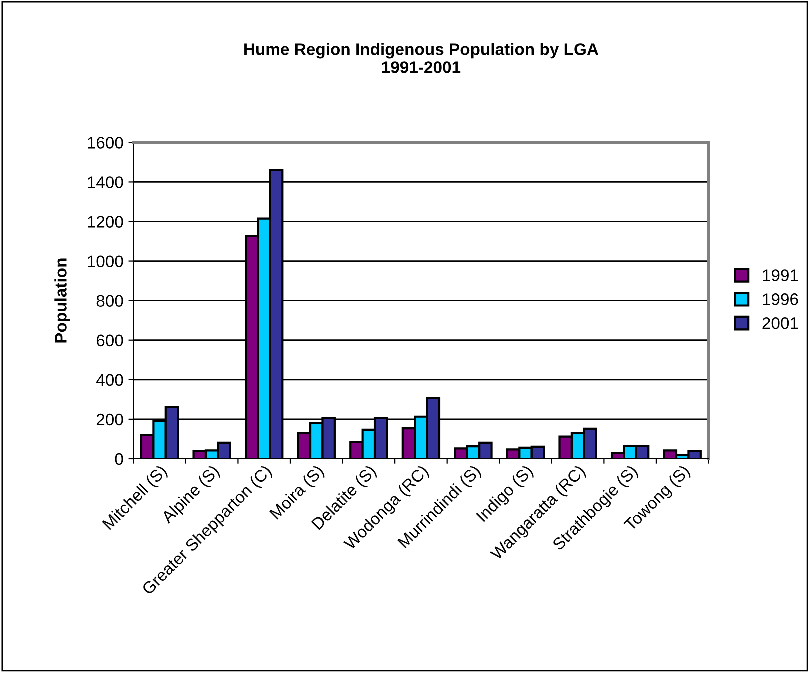 The width and height of the screenshot is (810, 673). Describe the element at coordinates (106, 182) in the screenshot. I see `y-tick-label: 1400` at that location.